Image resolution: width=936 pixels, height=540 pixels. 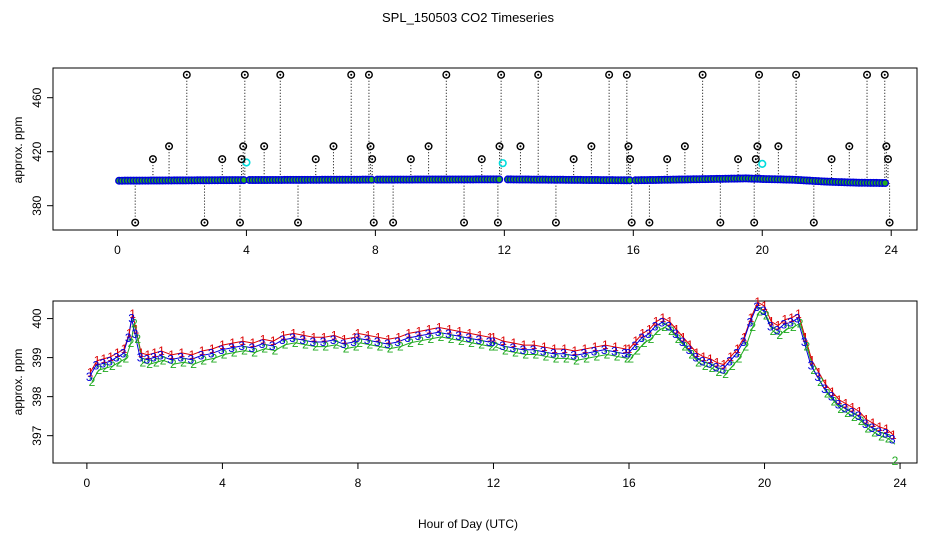 I want to click on bottom-y-tick-label: 399, so click(x=37, y=357).